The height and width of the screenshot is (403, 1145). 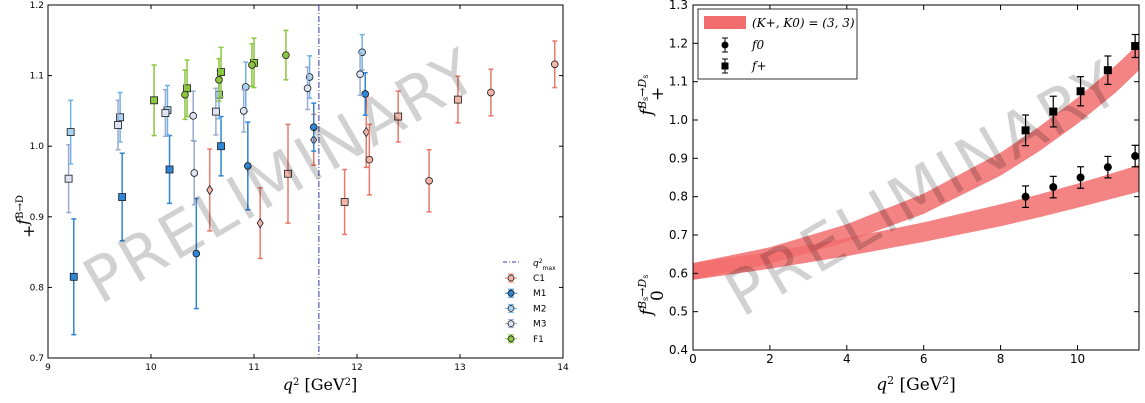 I want to click on left-x-tick-label: 13, so click(x=459, y=368).